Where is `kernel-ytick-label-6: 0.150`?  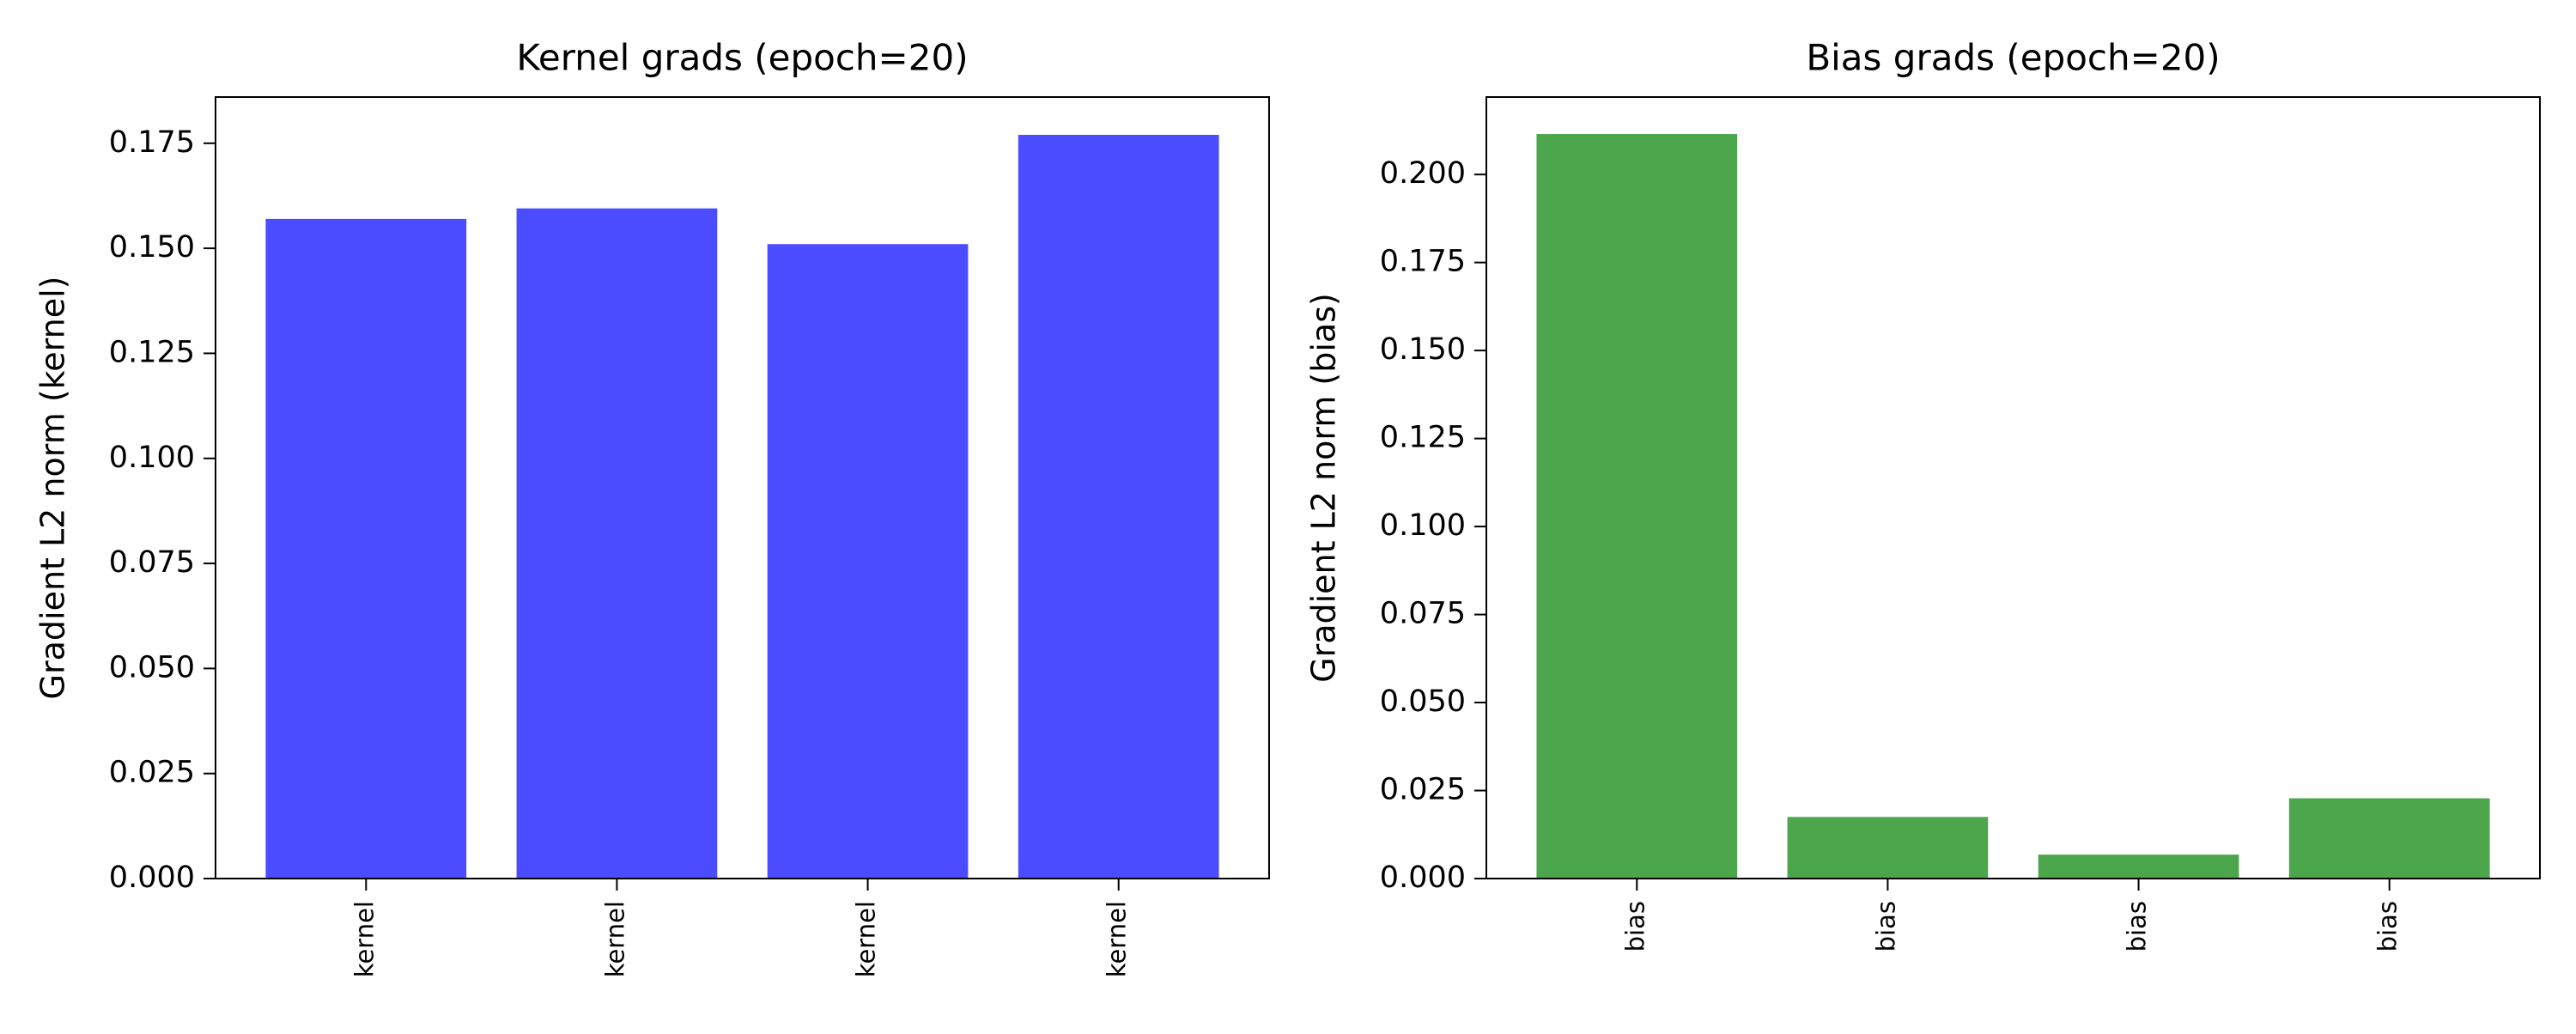 kernel-ytick-label-6: 0.150 is located at coordinates (152, 247).